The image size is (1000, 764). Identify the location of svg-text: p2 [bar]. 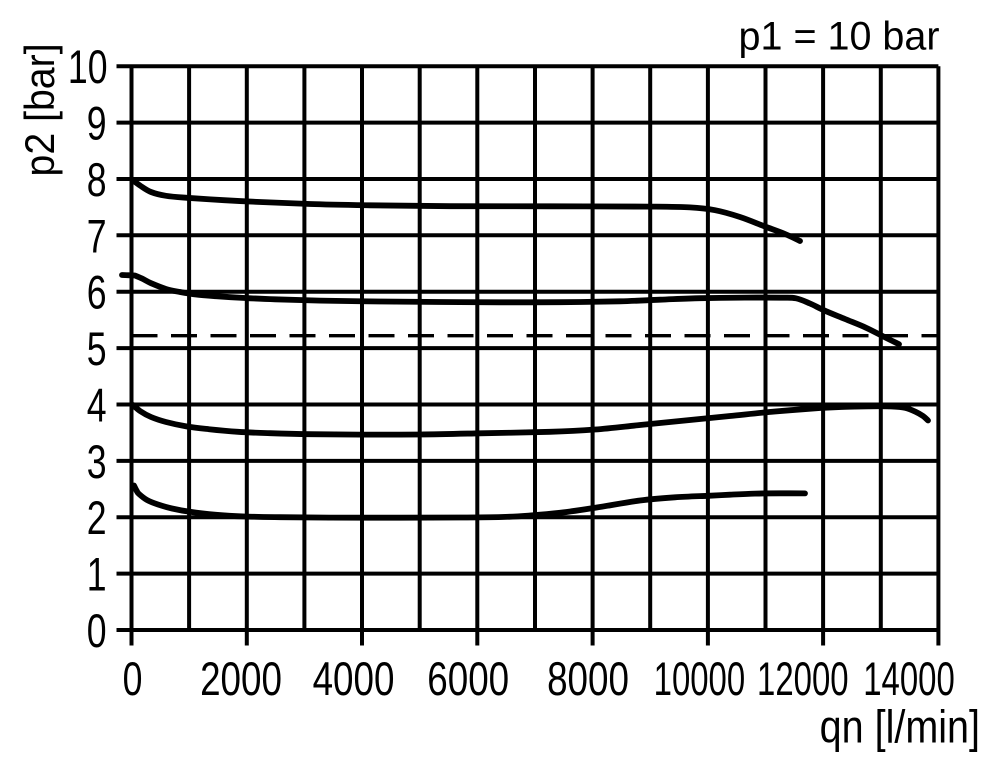
(40, 109).